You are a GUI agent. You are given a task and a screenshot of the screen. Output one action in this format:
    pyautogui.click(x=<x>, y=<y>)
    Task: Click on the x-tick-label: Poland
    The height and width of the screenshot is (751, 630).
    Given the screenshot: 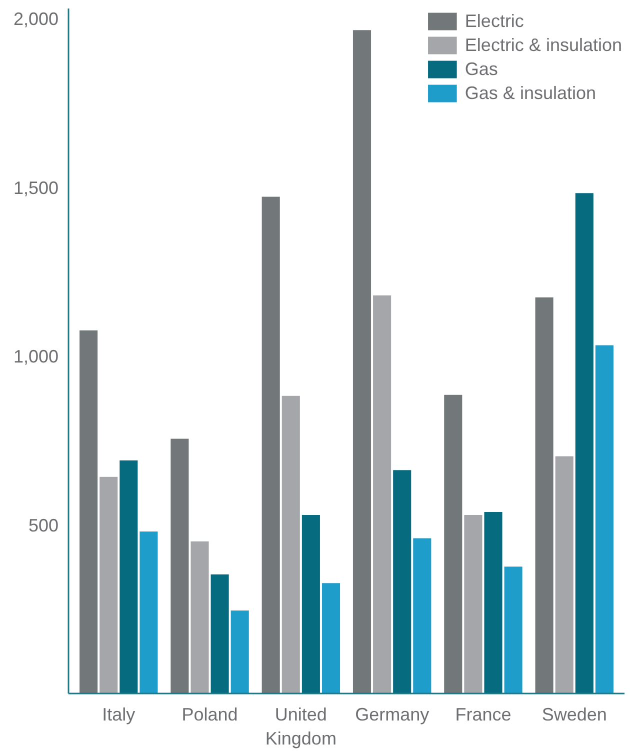 What is the action you would take?
    pyautogui.click(x=210, y=714)
    